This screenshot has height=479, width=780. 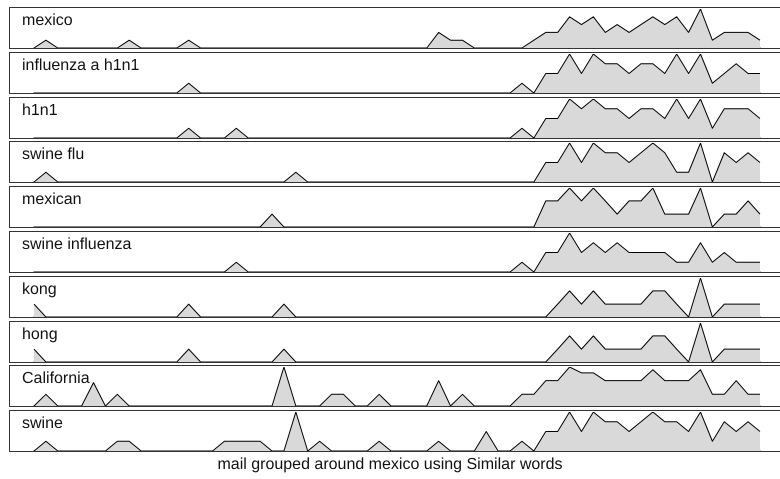 What do you see at coordinates (40, 334) in the screenshot?
I see `series-label: hong` at bounding box center [40, 334].